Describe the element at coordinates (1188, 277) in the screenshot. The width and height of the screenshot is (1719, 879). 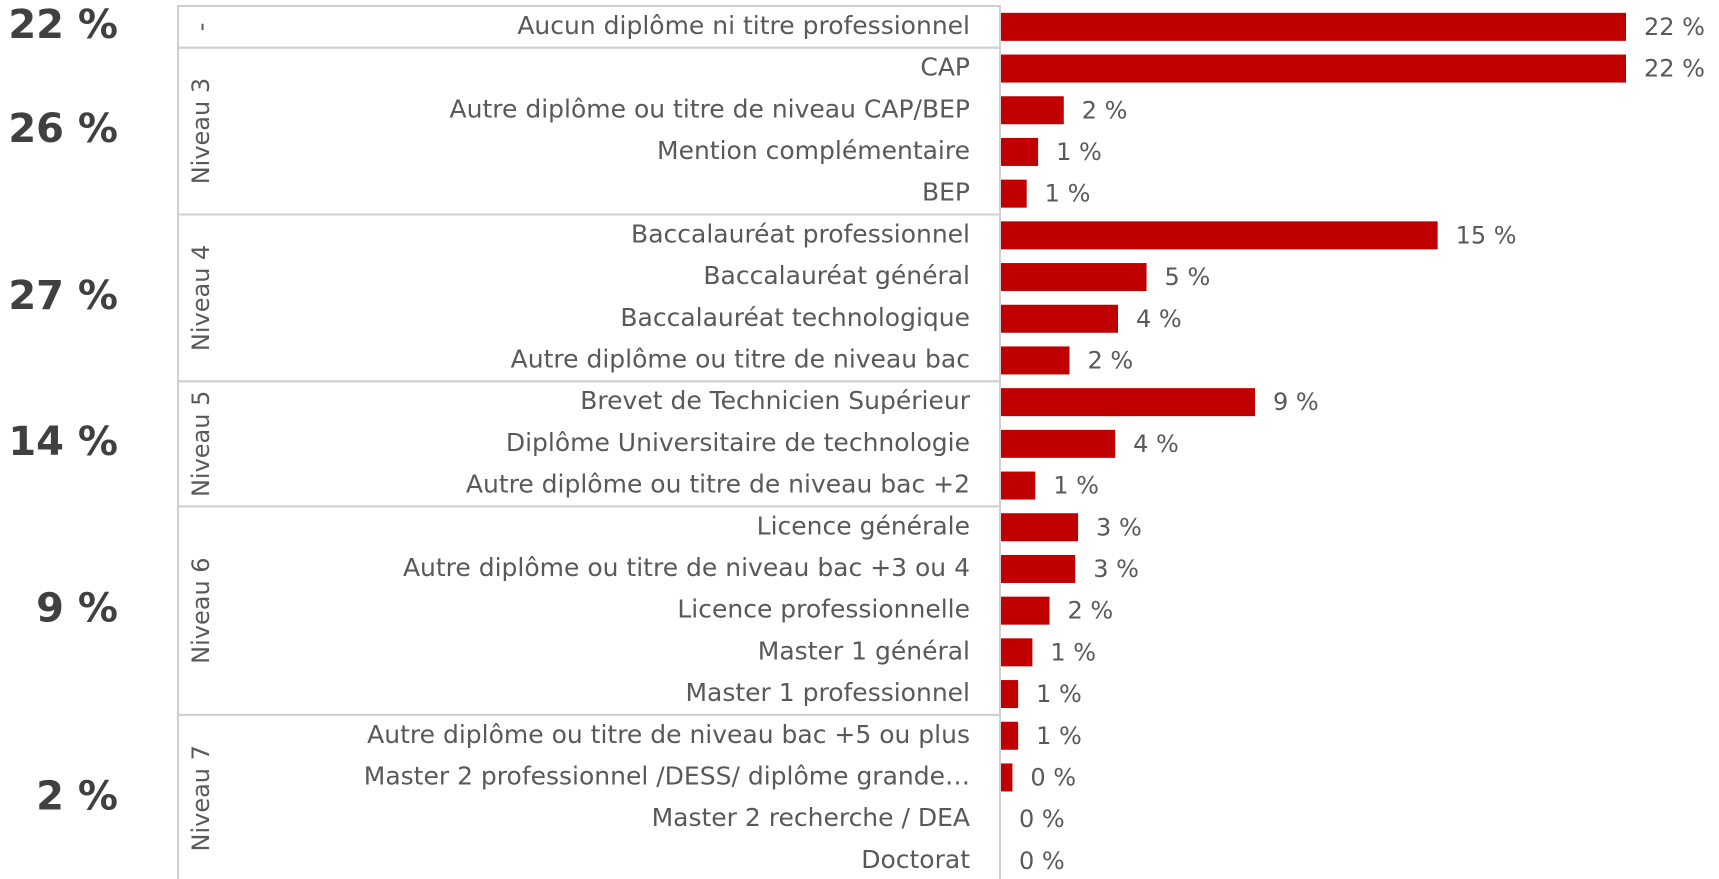
I see `value-label: 5 %` at that location.